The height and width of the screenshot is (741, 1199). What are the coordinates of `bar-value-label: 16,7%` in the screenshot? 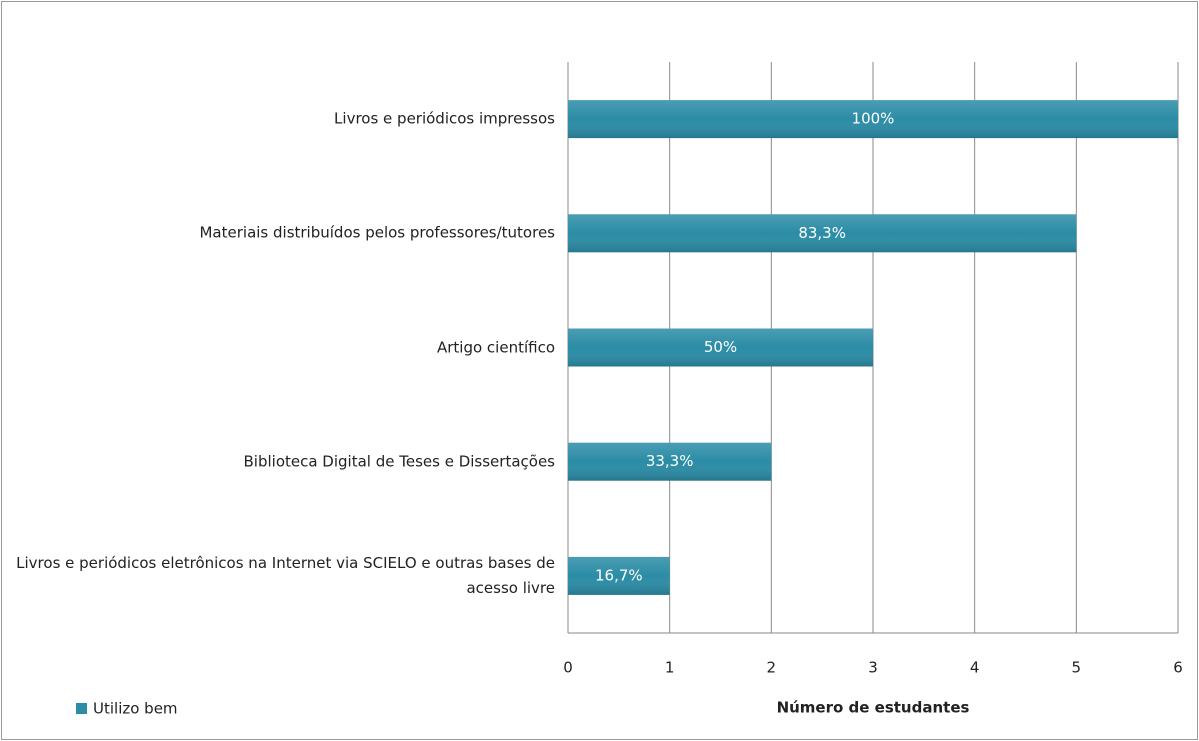 It's located at (619, 575).